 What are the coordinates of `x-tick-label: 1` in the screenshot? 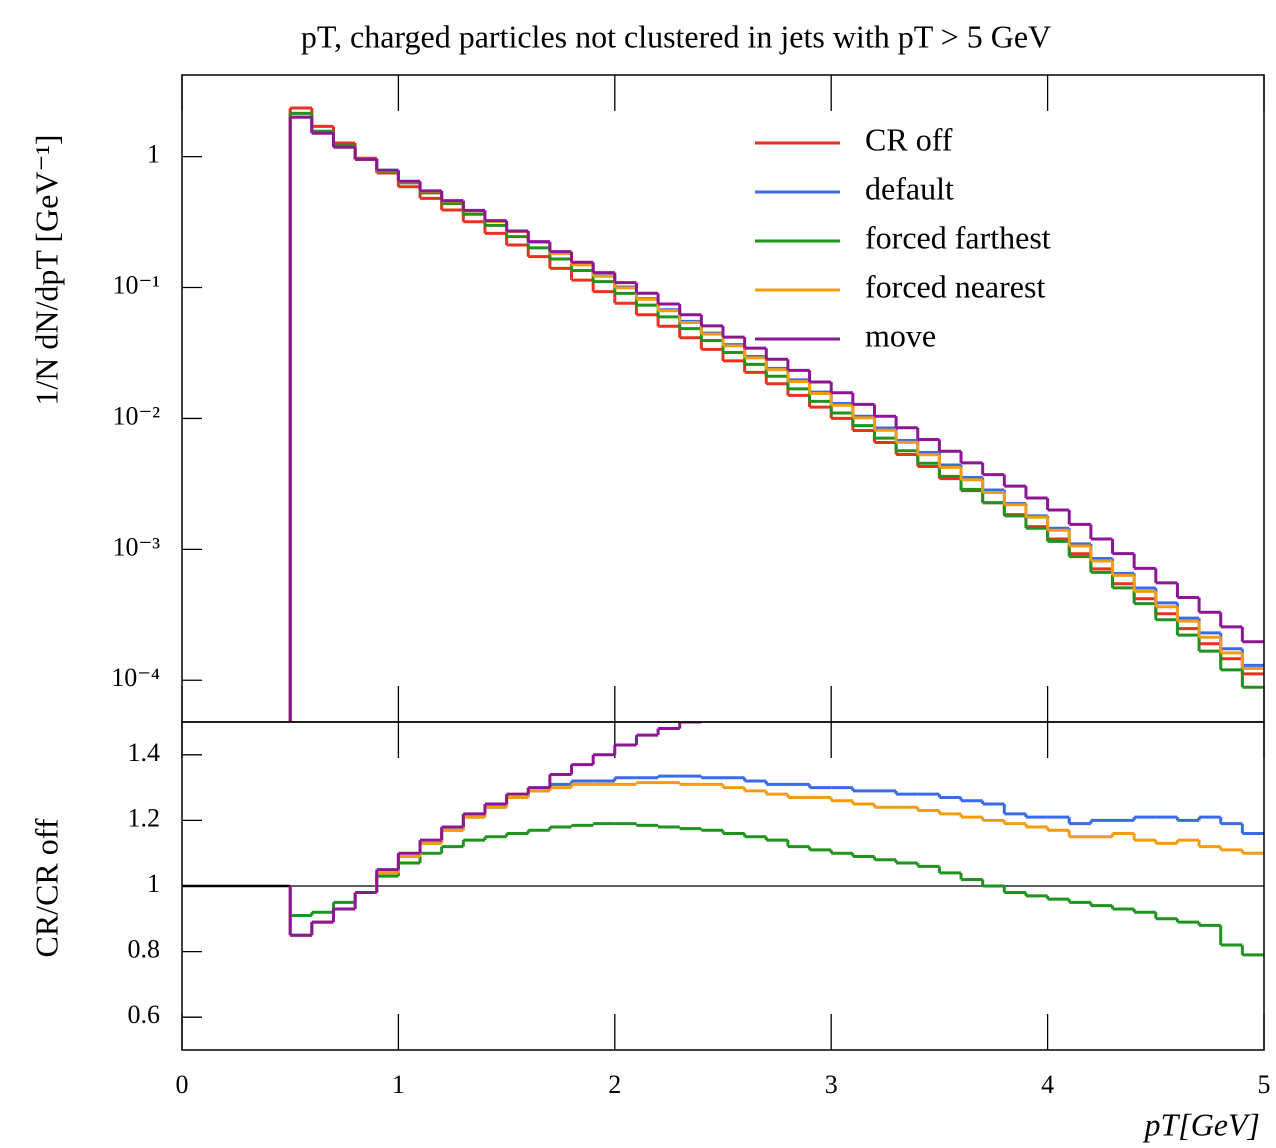 It's located at (398, 1084).